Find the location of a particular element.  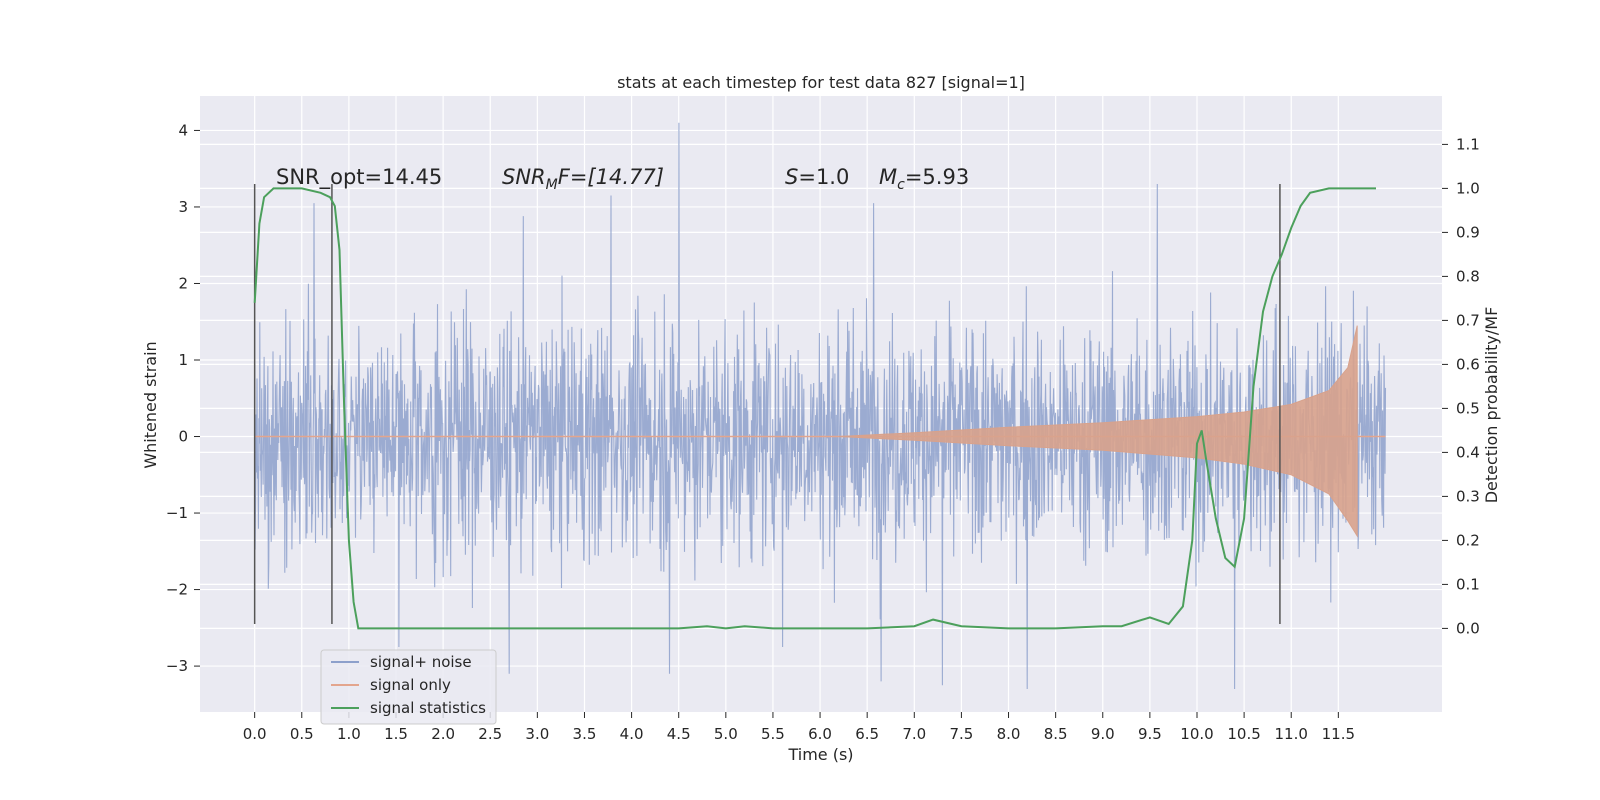

annotation-snr-mf-subscript: M is located at coordinates (552, 185).